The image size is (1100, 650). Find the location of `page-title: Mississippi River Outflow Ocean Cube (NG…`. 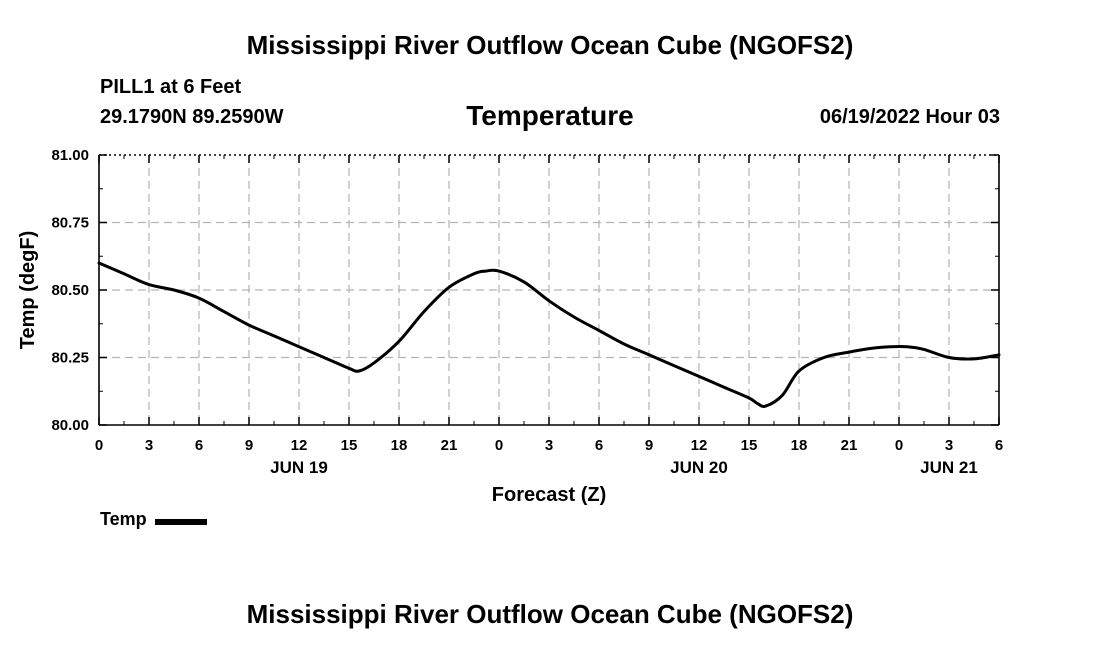

page-title: Mississippi River Outflow Ocean Cube (NG… is located at coordinates (550, 45).